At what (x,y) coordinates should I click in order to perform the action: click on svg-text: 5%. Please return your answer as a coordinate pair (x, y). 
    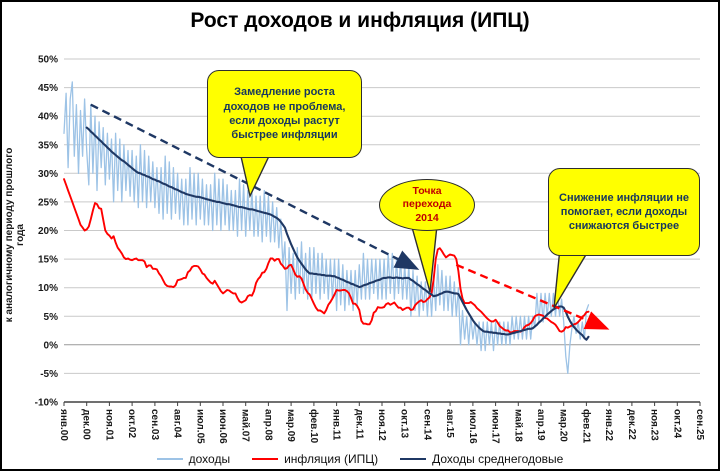
    Looking at the image, I should click on (51, 317).